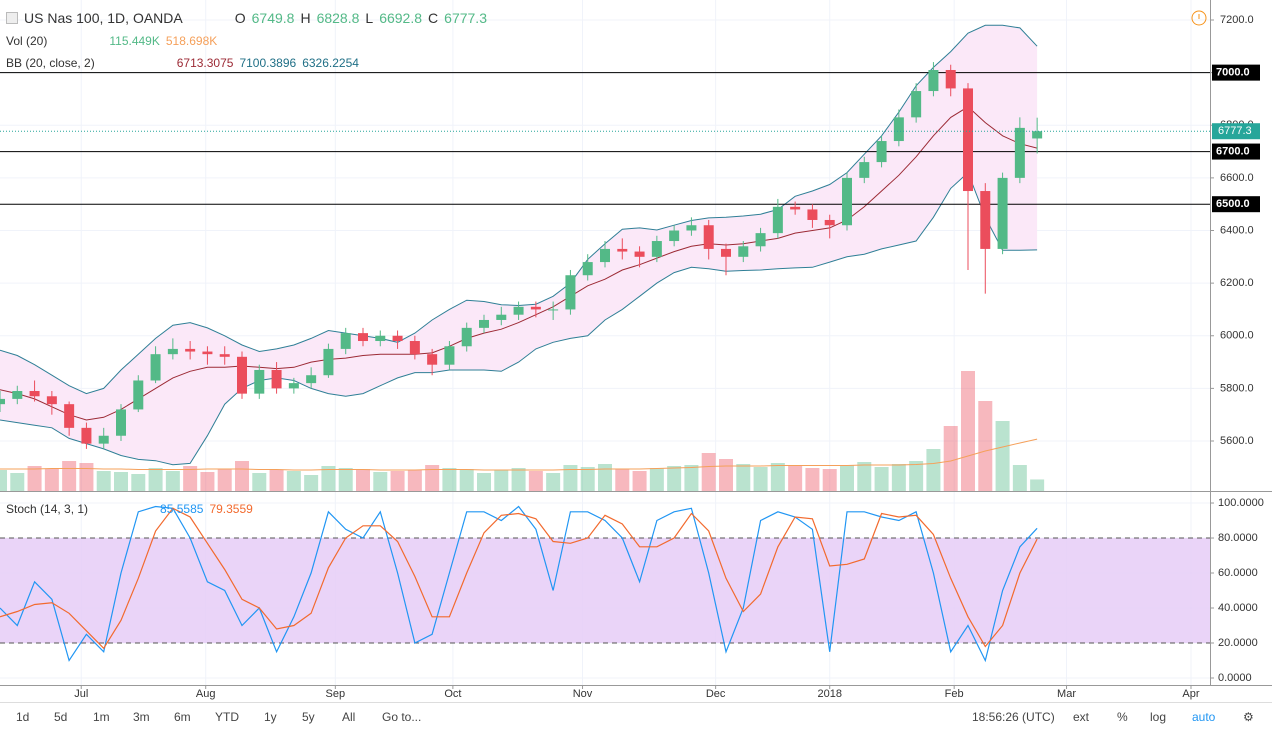  What do you see at coordinates (716, 694) in the screenshot?
I see `x-tick-label: Dec` at bounding box center [716, 694].